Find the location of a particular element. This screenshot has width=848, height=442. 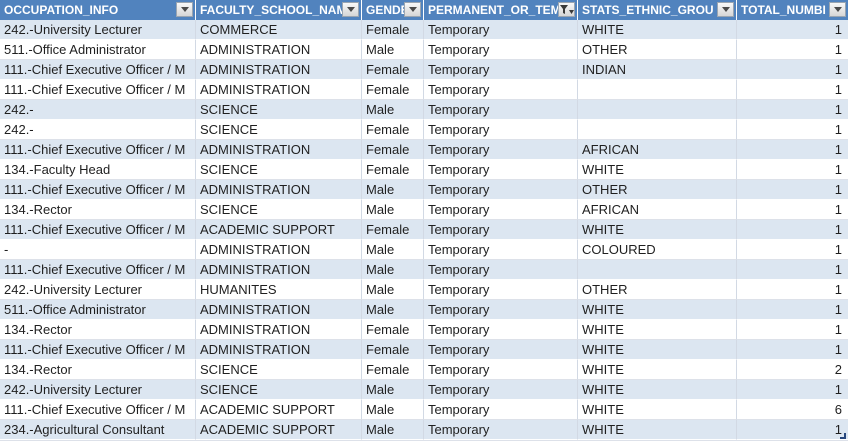

table-cell: INDIAN is located at coordinates (657, 70).